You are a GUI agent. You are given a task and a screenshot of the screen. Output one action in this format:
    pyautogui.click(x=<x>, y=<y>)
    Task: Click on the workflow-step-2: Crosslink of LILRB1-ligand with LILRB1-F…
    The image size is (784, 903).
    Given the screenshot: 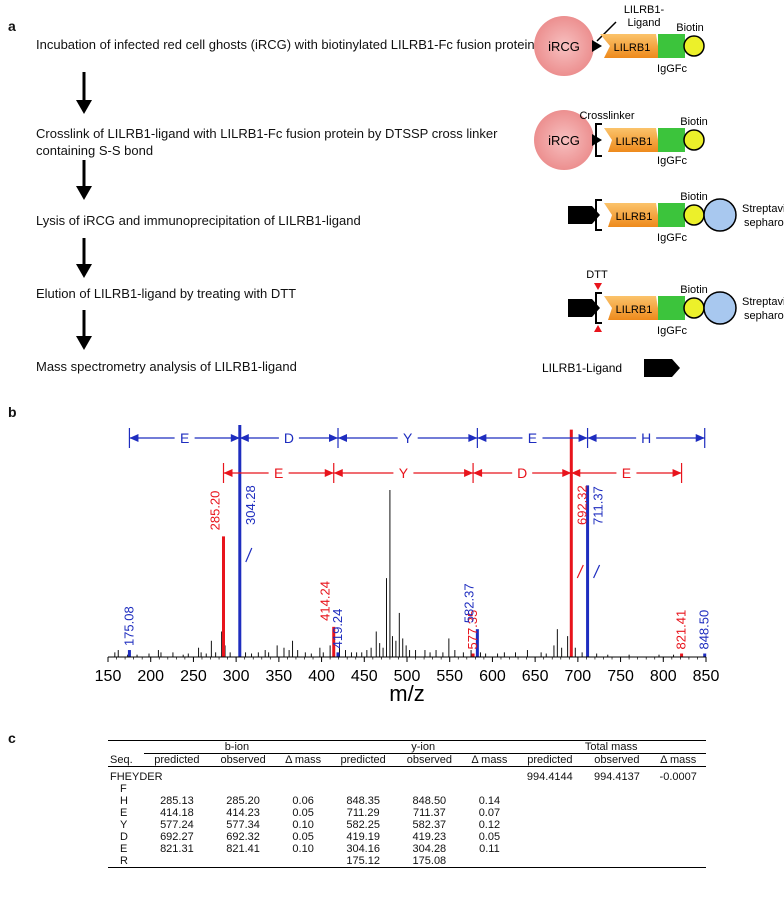 What is the action you would take?
    pyautogui.click(x=267, y=142)
    